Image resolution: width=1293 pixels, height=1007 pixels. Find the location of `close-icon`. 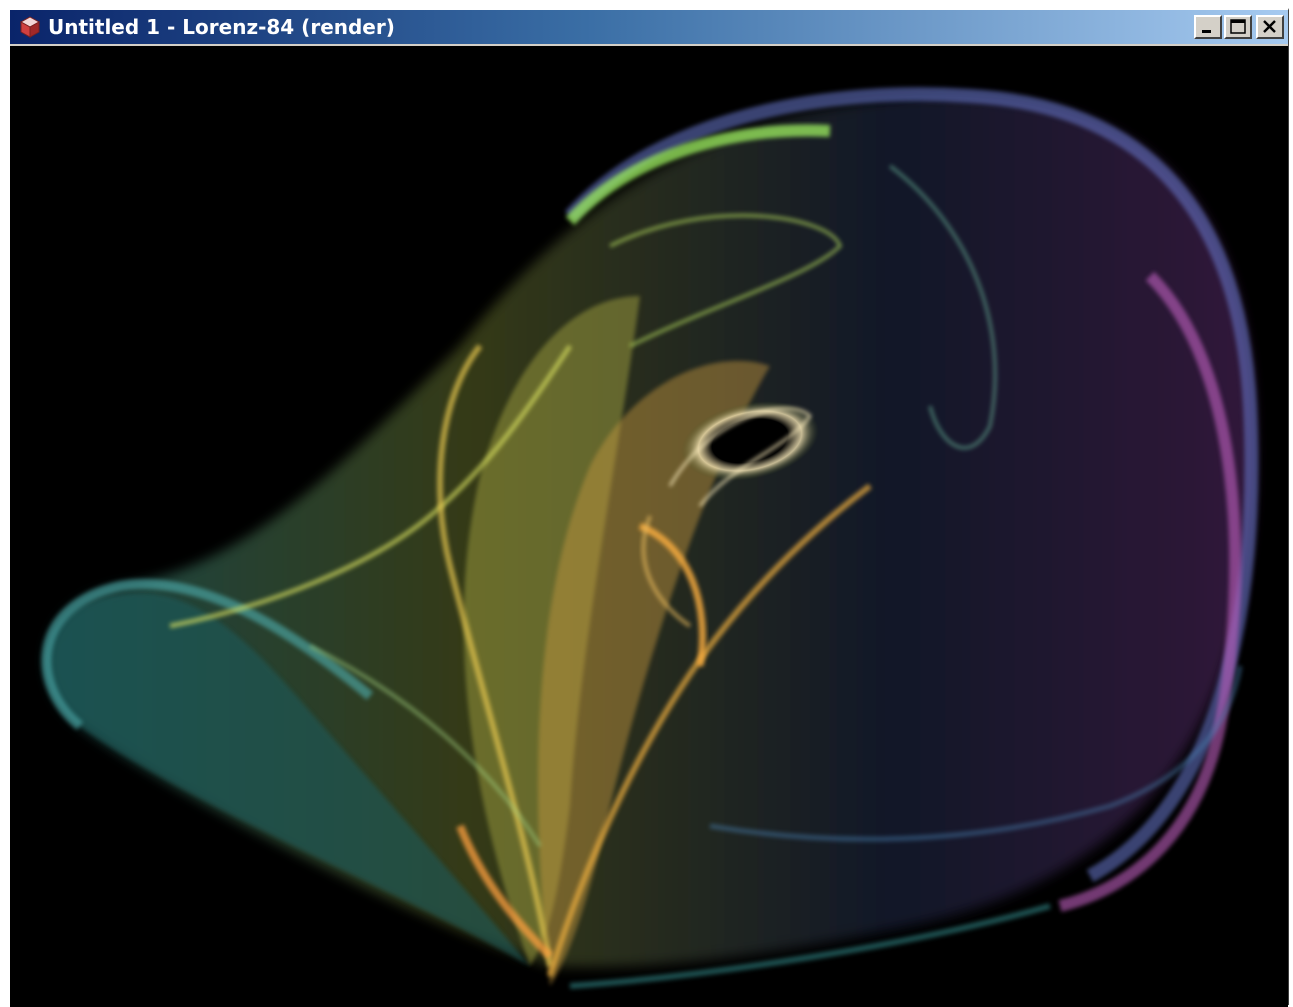

close-icon is located at coordinates (1269, 26).